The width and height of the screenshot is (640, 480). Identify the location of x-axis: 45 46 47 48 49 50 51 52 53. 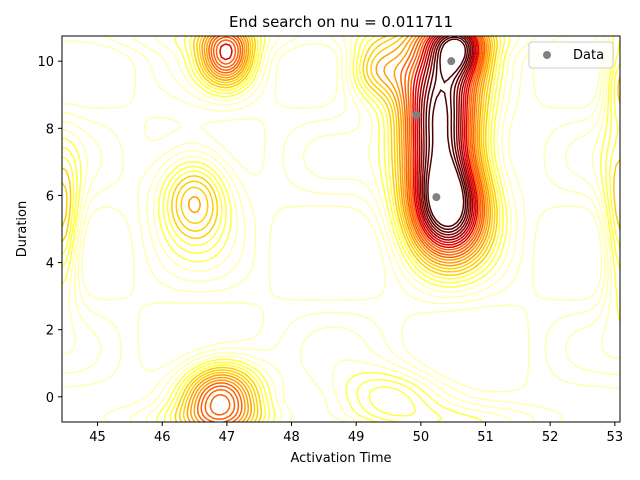
(356, 433).